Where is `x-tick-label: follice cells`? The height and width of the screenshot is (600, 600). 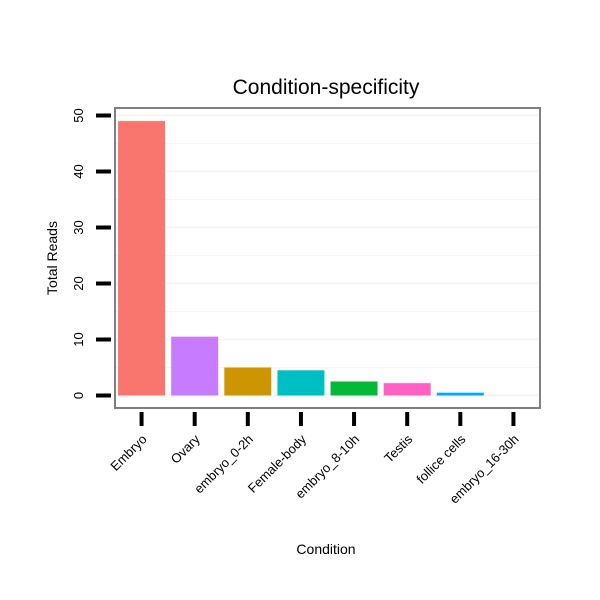 x-tick-label: follice cells is located at coordinates (440, 458).